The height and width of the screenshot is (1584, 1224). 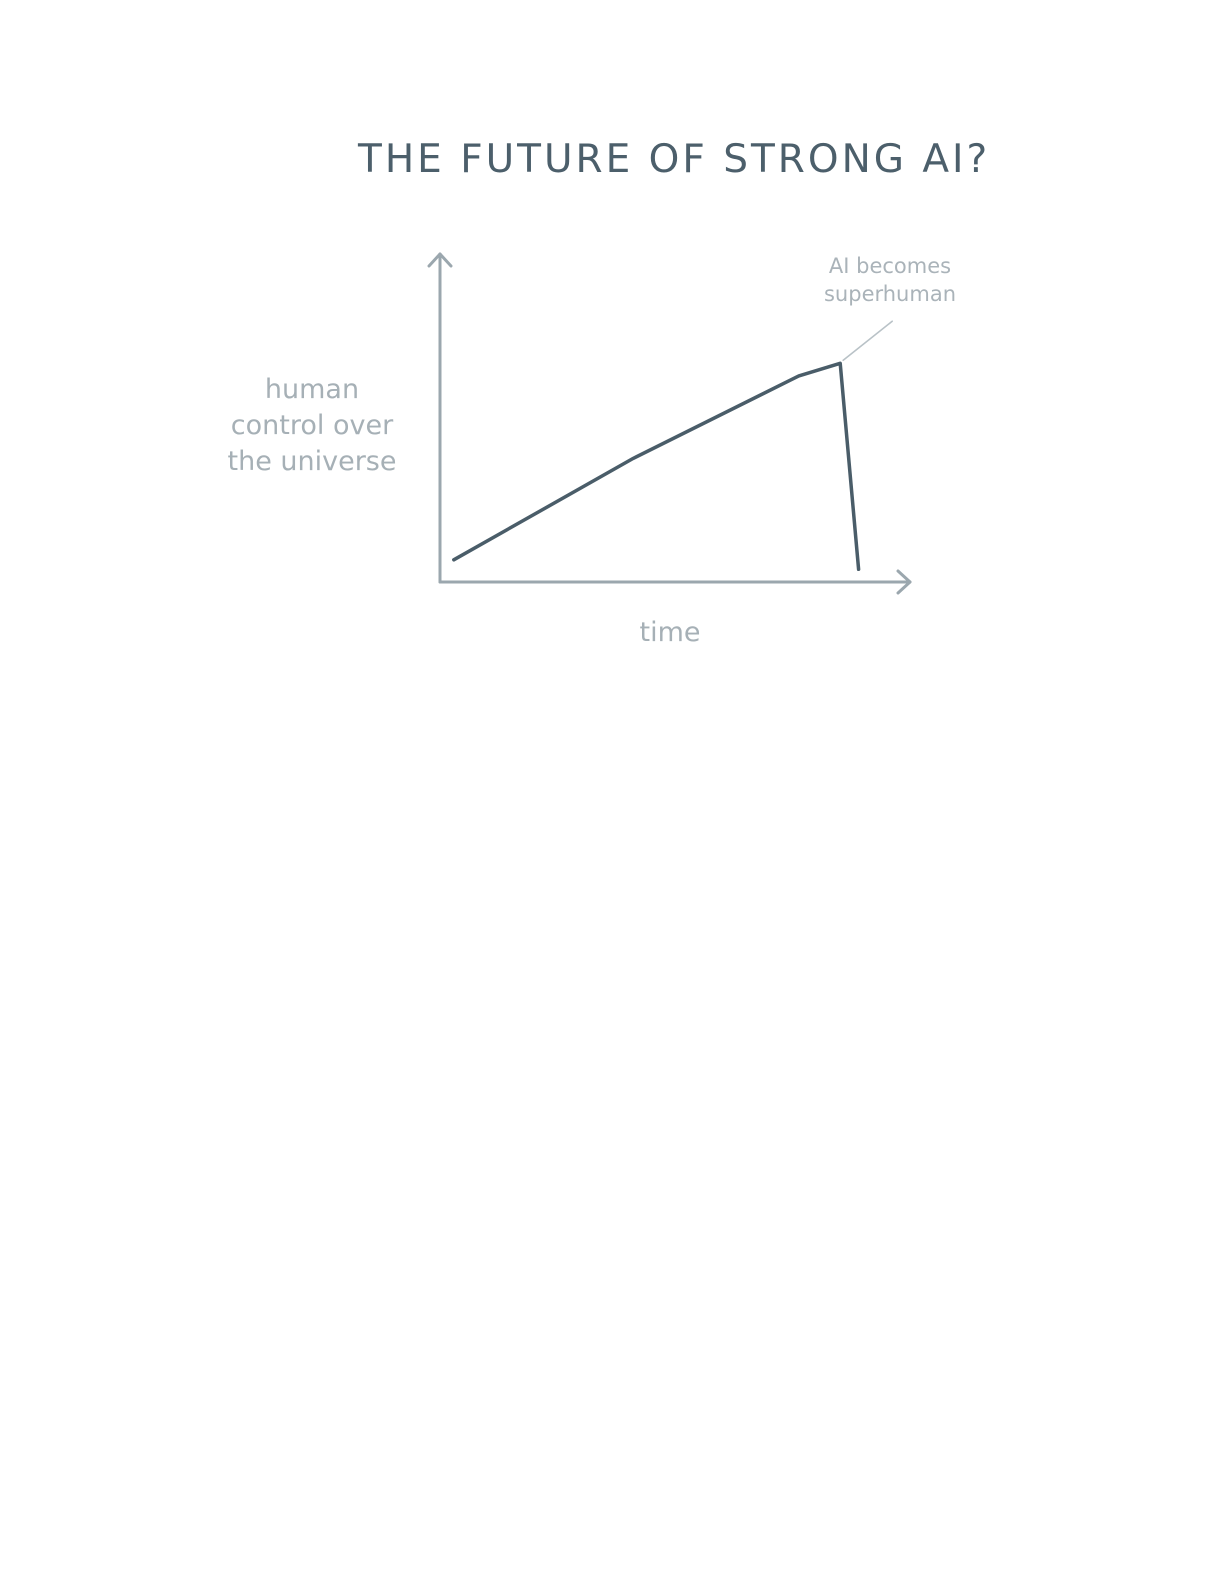 What do you see at coordinates (670, 632) in the screenshot?
I see `x-axis-label: time` at bounding box center [670, 632].